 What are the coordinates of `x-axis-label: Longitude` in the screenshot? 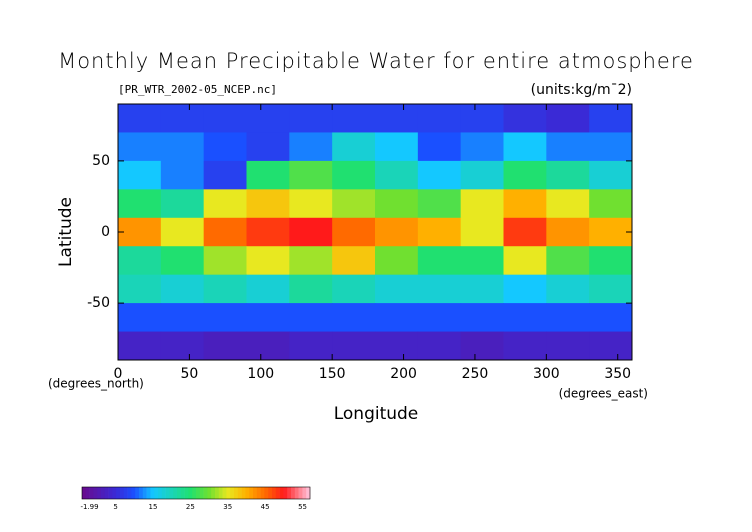 It's located at (376, 414).